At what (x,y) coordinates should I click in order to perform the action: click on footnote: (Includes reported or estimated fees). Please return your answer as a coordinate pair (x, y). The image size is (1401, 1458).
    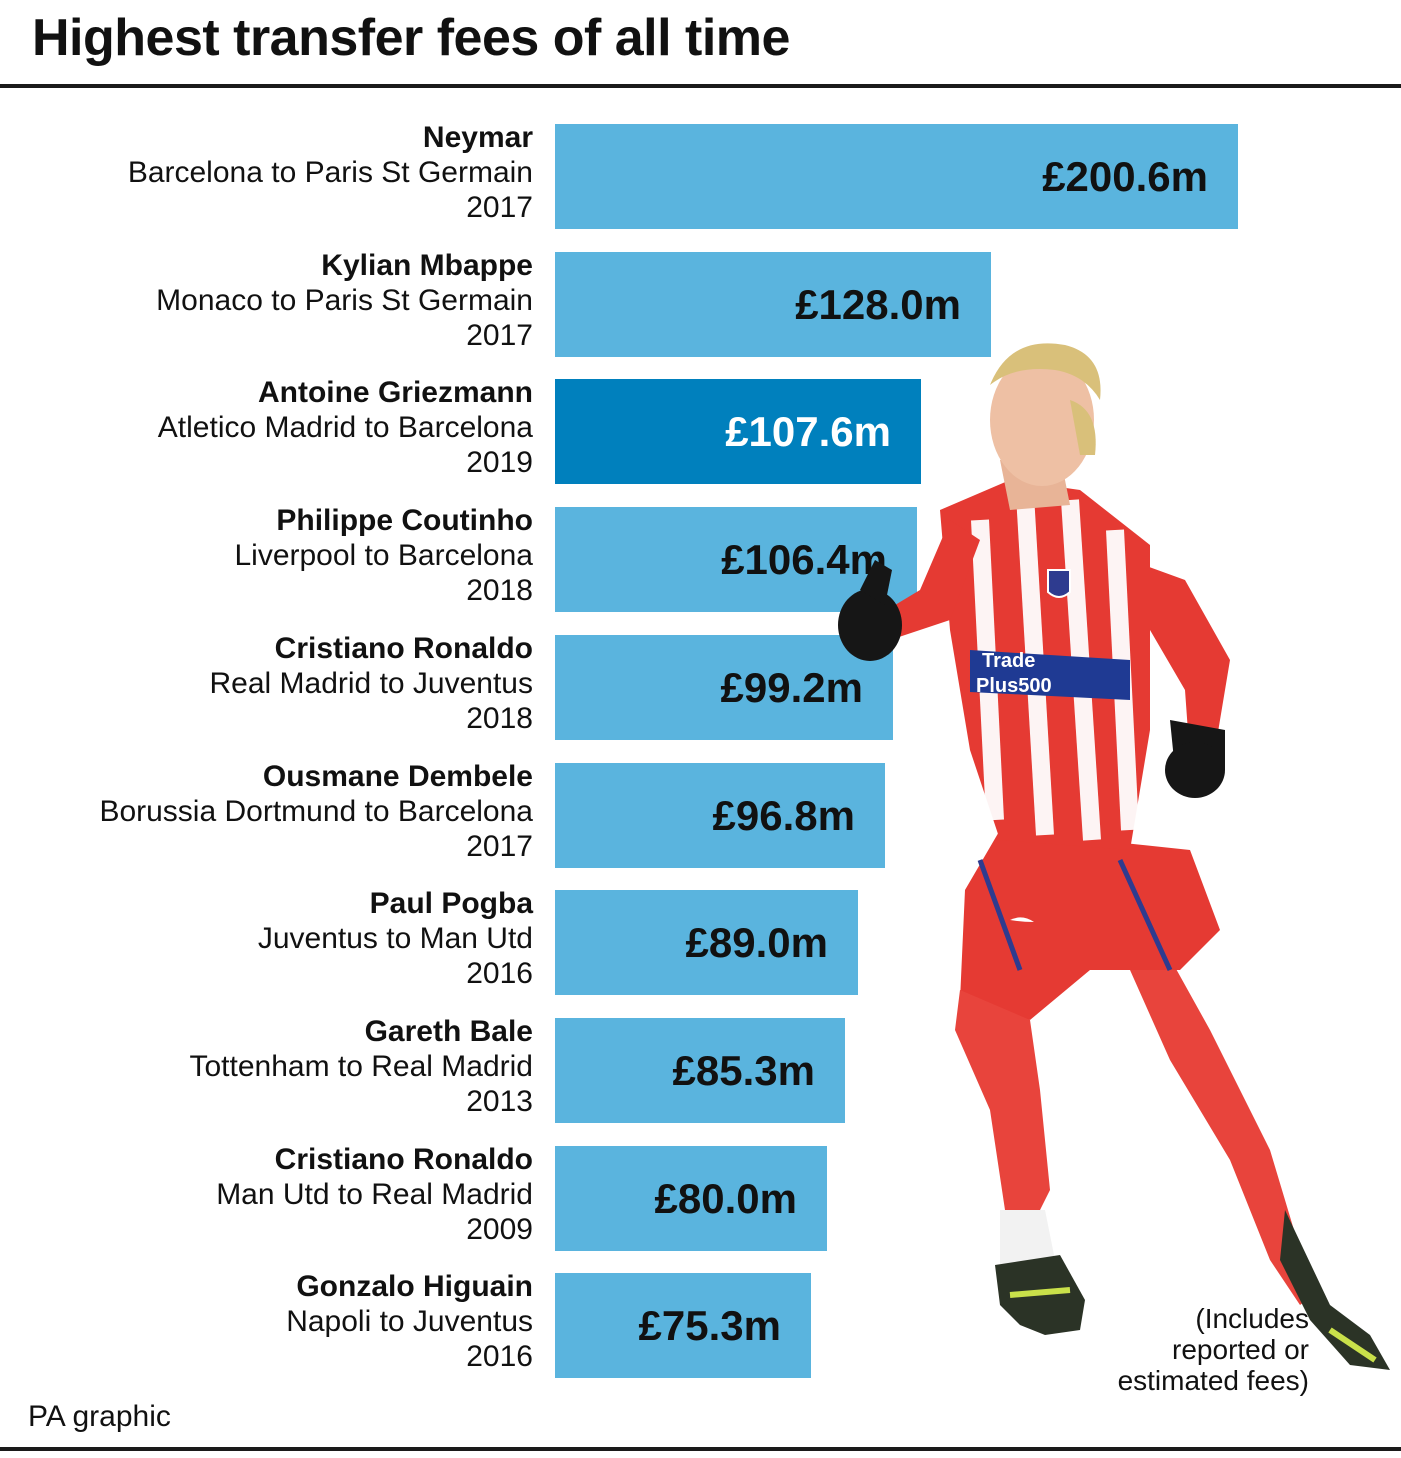
    Looking at the image, I should click on (1213, 1349).